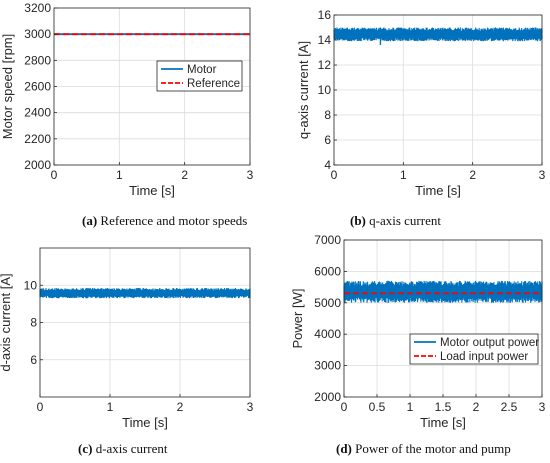  Describe the element at coordinates (37, 139) in the screenshot. I see `y-tick-label: 2200` at that location.